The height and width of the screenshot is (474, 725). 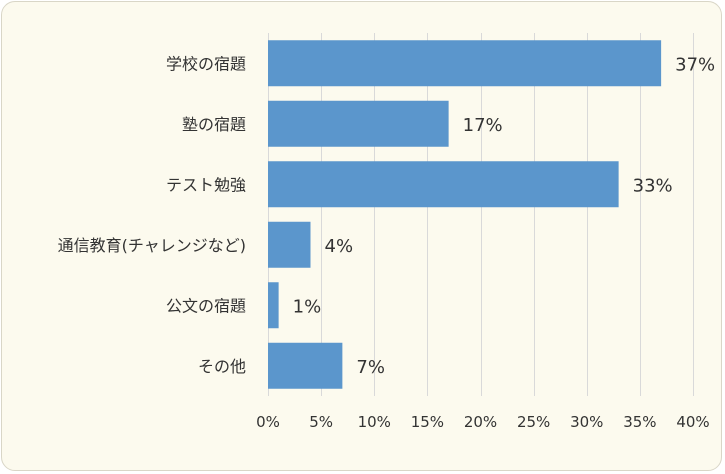 What do you see at coordinates (206, 63) in the screenshot?
I see `category-label: 学校の宿題` at bounding box center [206, 63].